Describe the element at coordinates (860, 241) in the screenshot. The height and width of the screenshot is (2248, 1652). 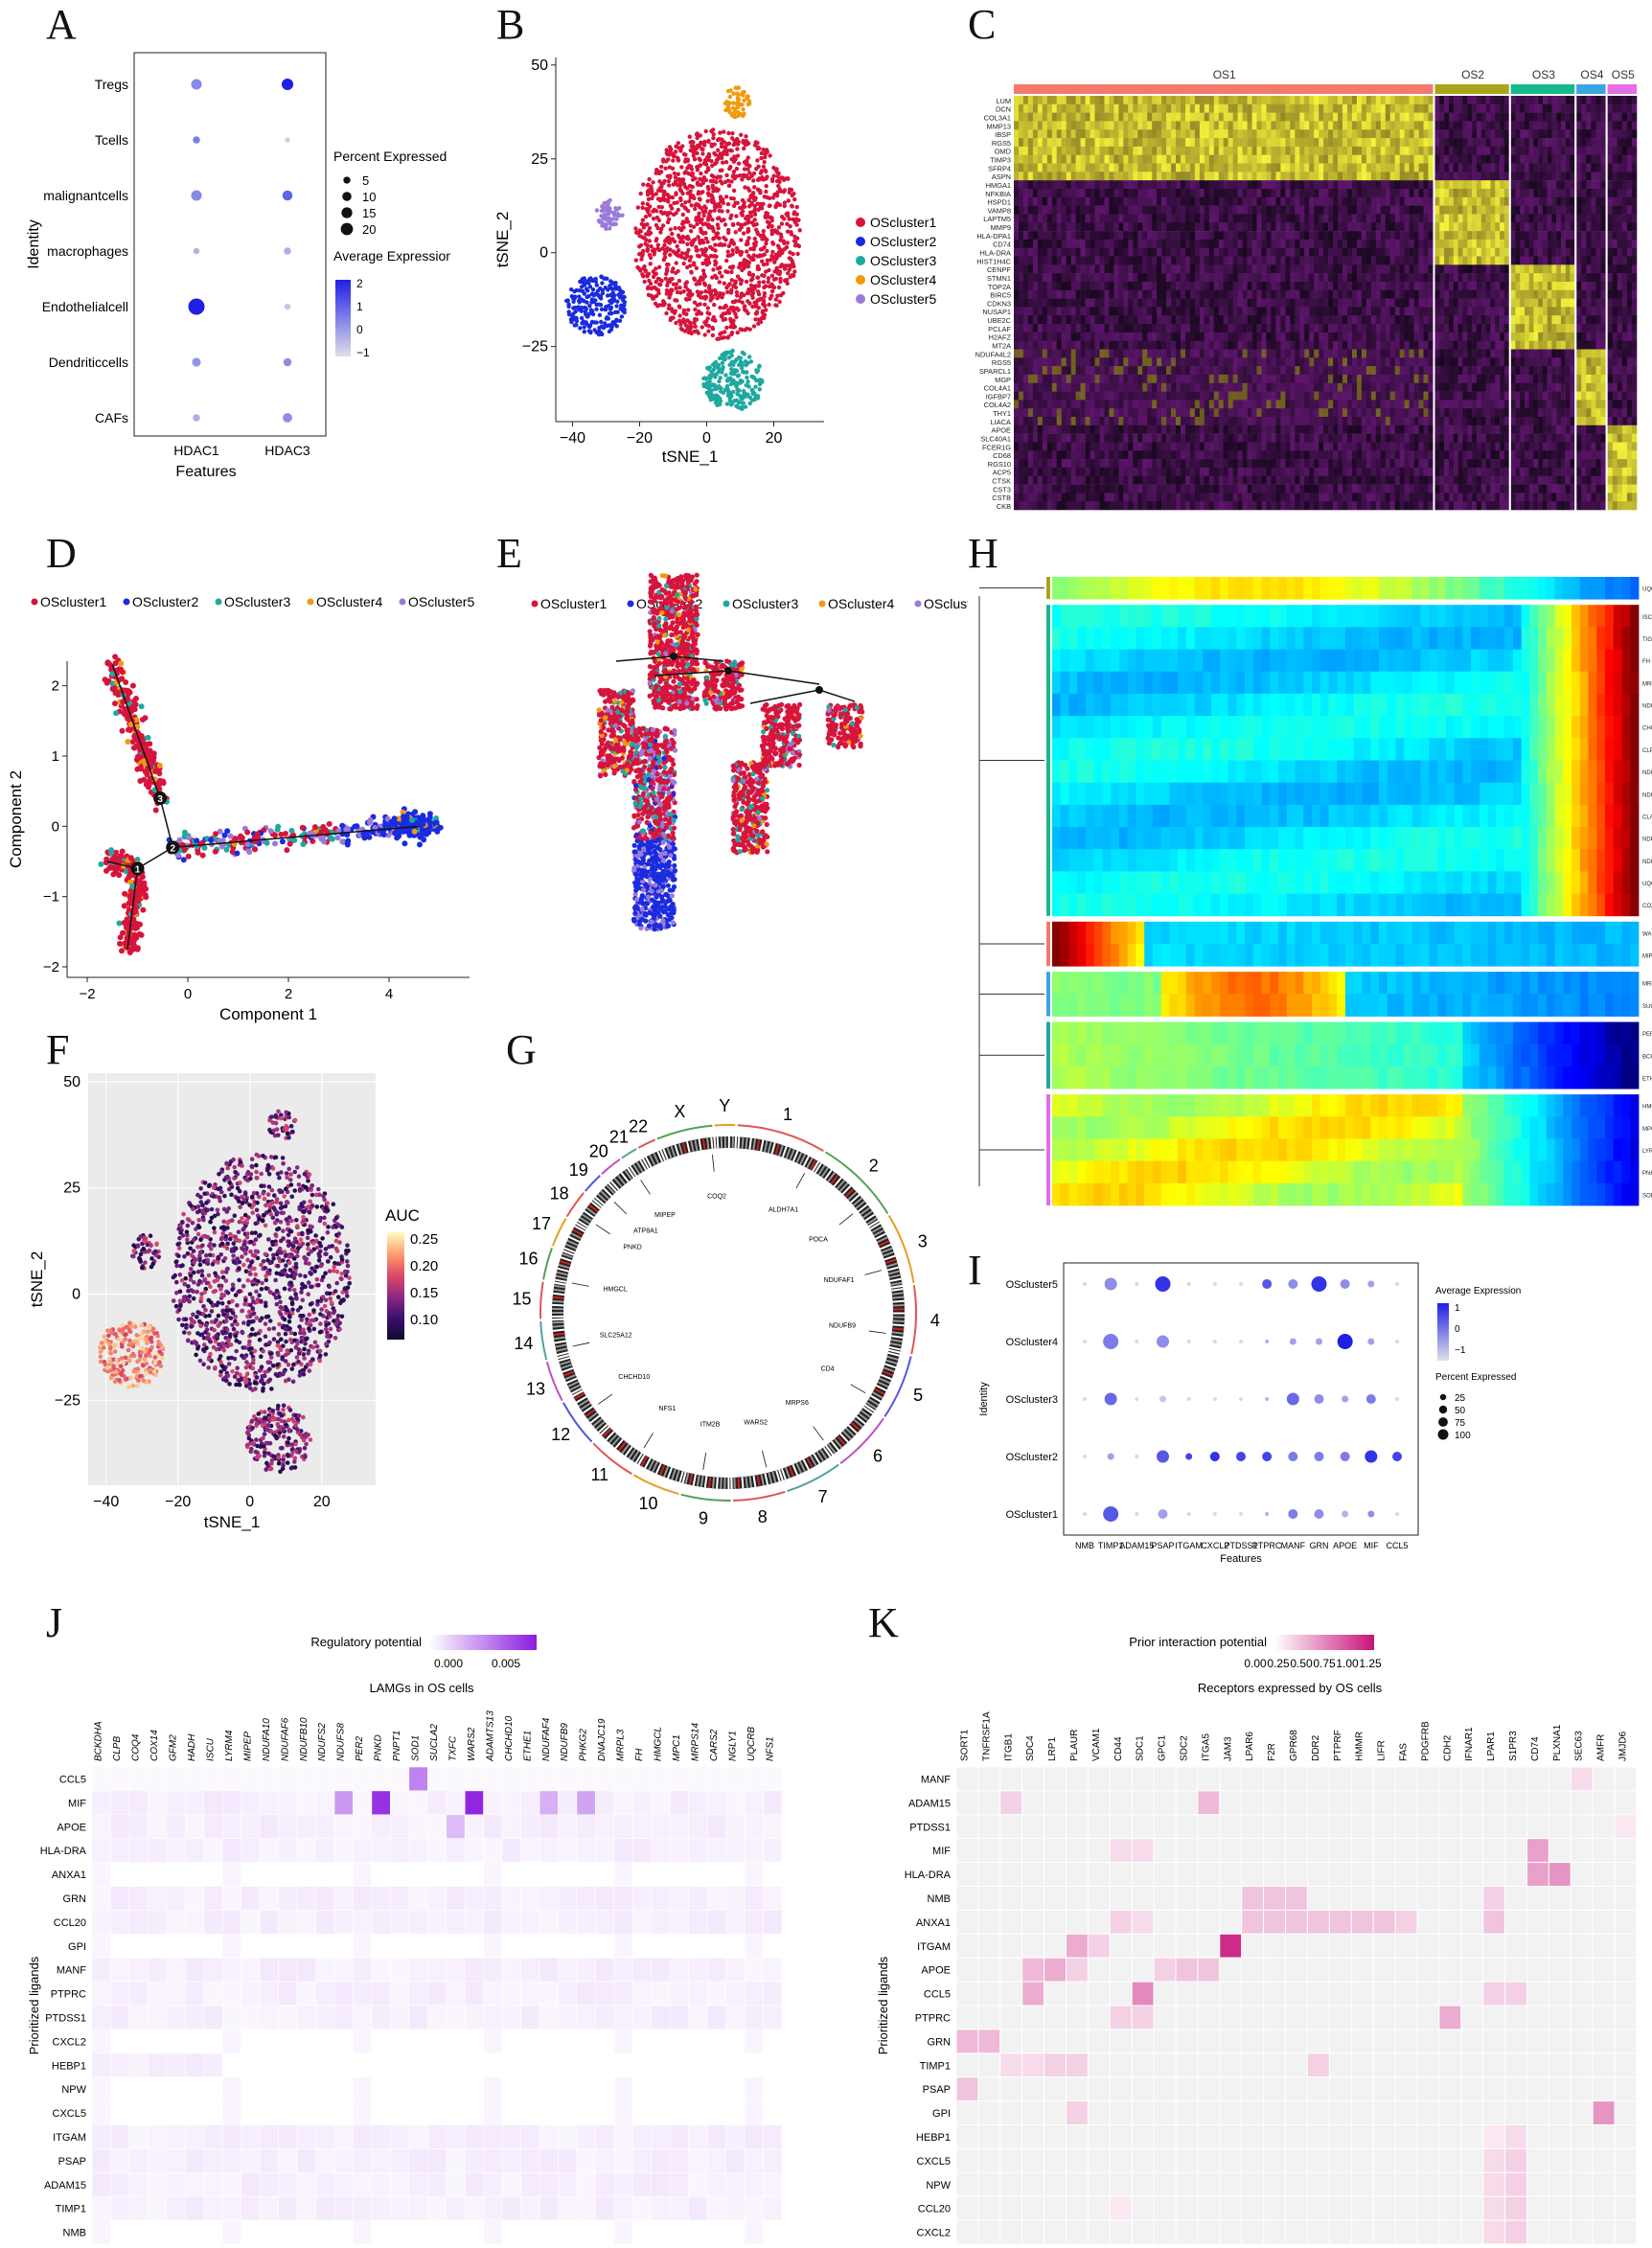
I see `legend-marker` at that location.